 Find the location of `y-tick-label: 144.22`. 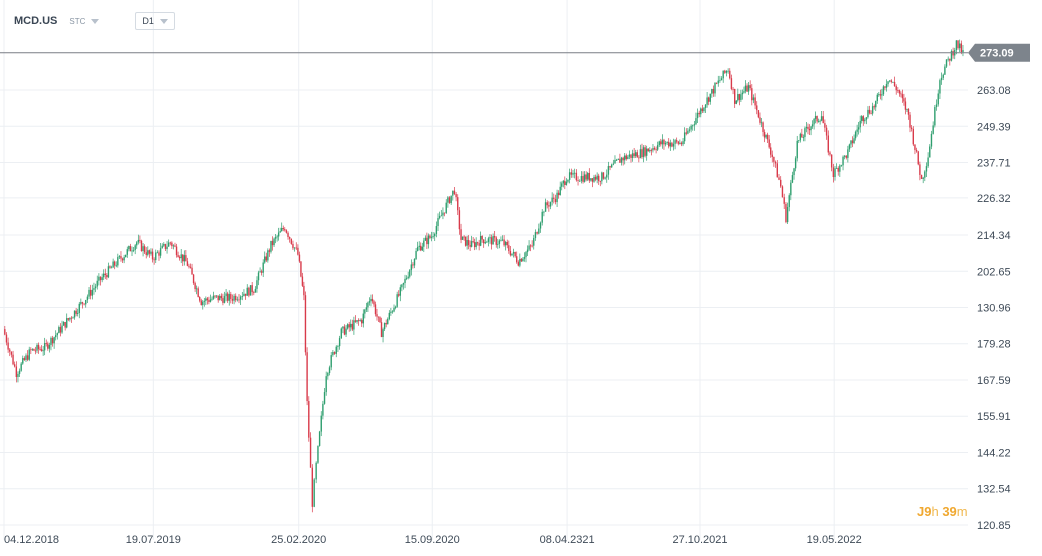

y-tick-label: 144.22 is located at coordinates (994, 454).